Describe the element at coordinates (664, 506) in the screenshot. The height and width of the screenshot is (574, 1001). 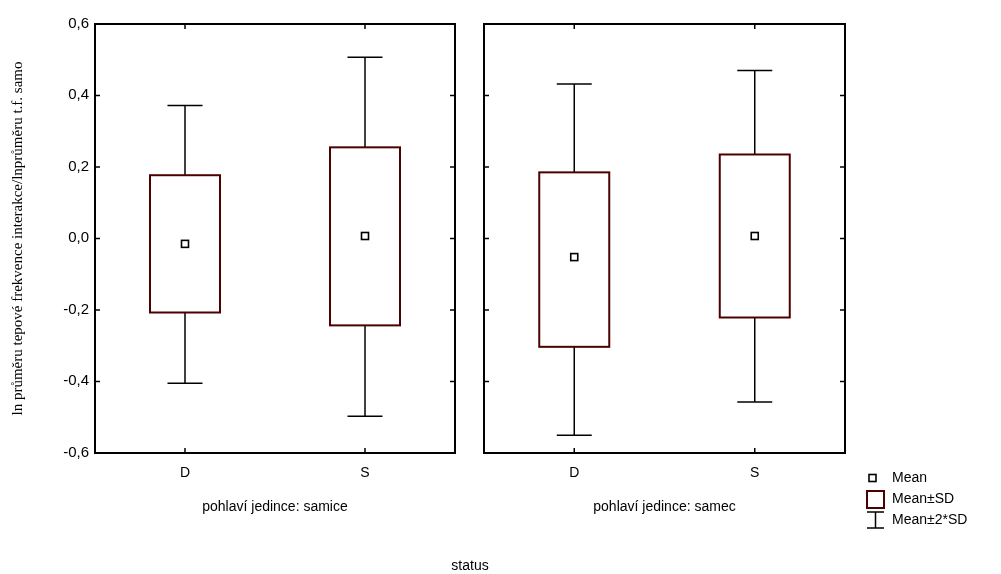
I see `text: pohlaví jedince: samec` at that location.